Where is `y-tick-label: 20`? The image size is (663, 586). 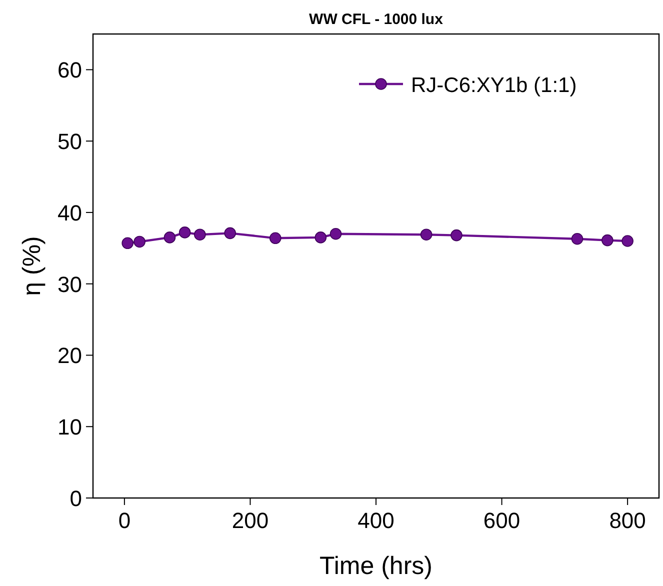 y-tick-label: 20 is located at coordinates (70, 355).